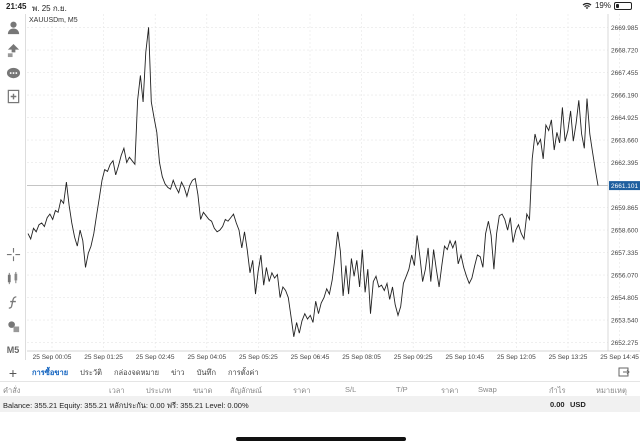  I want to click on column-current-price: ราคา, so click(450, 390).